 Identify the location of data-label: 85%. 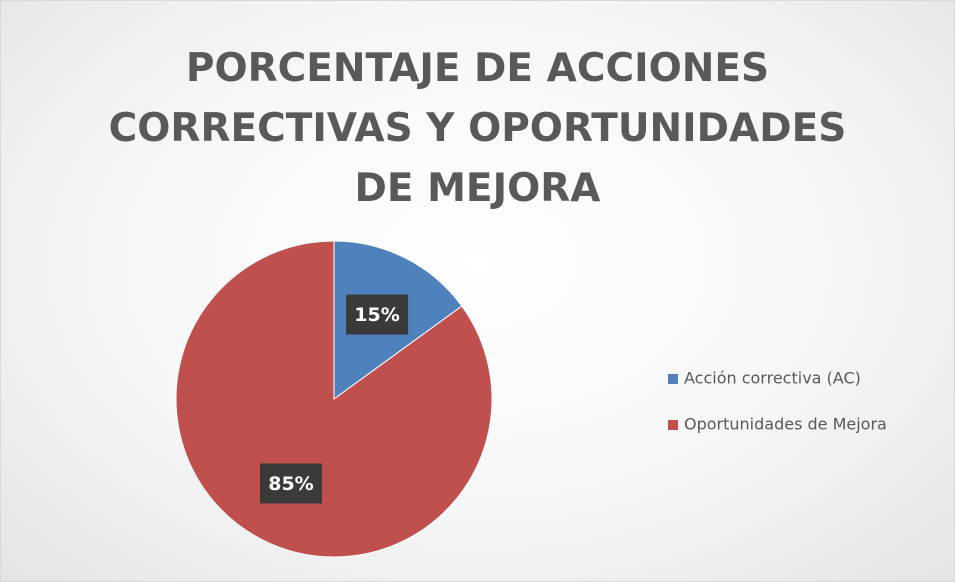
(290, 484).